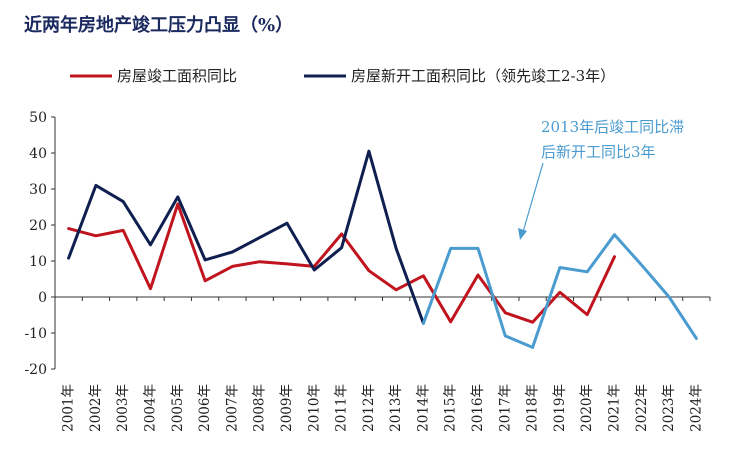 Image resolution: width=735 pixels, height=451 pixels. What do you see at coordinates (342, 76) in the screenshot?
I see `legend: 房屋竣工面积同比 房屋新开工面积同比（领先竣工2-3年）` at bounding box center [342, 76].